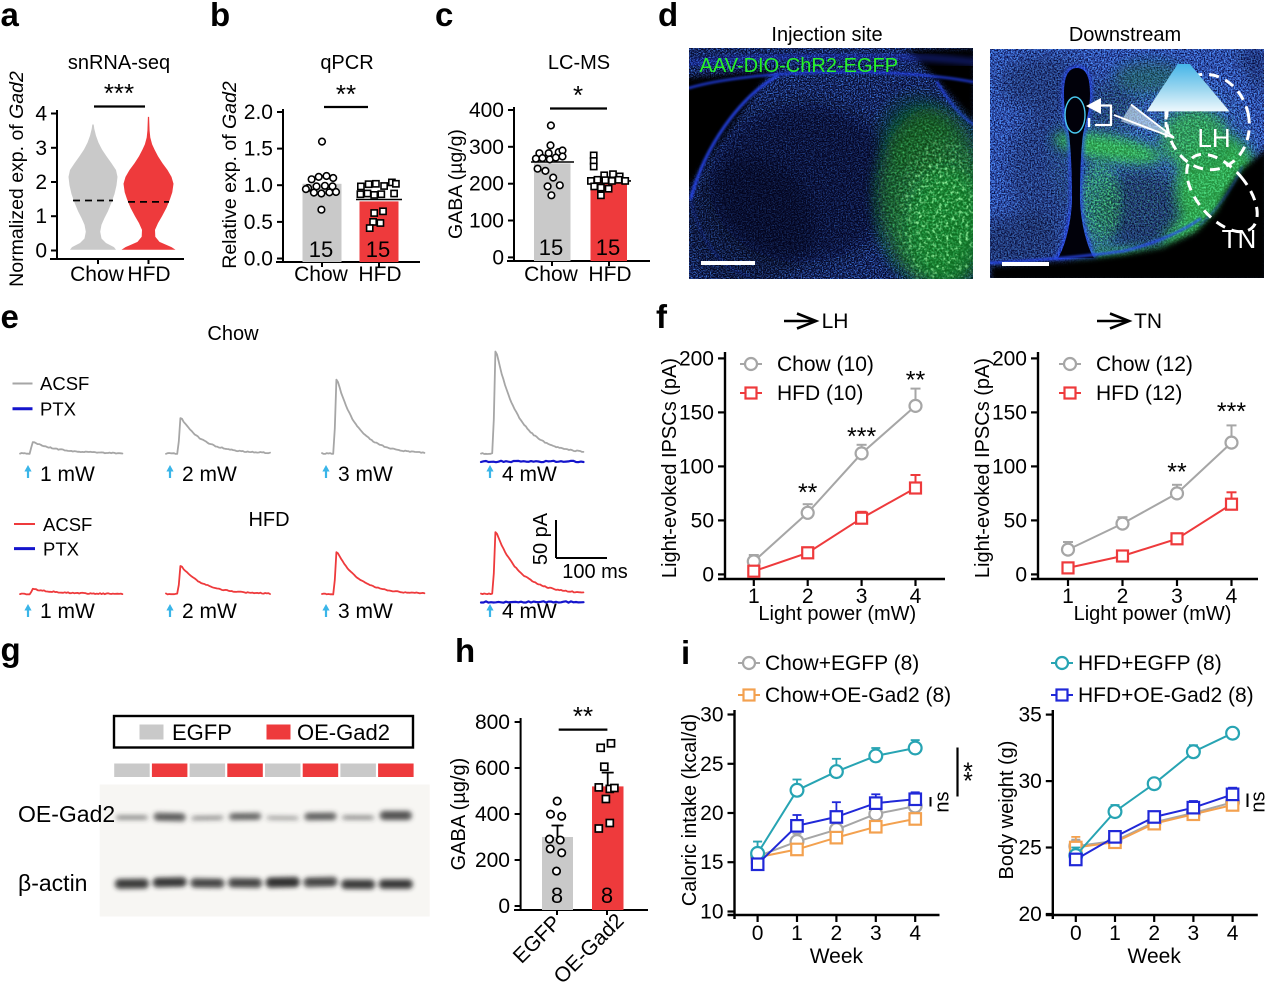 The image size is (1269, 992). Describe the element at coordinates (258, 149) in the screenshot. I see `svg-text: 1.5` at that location.